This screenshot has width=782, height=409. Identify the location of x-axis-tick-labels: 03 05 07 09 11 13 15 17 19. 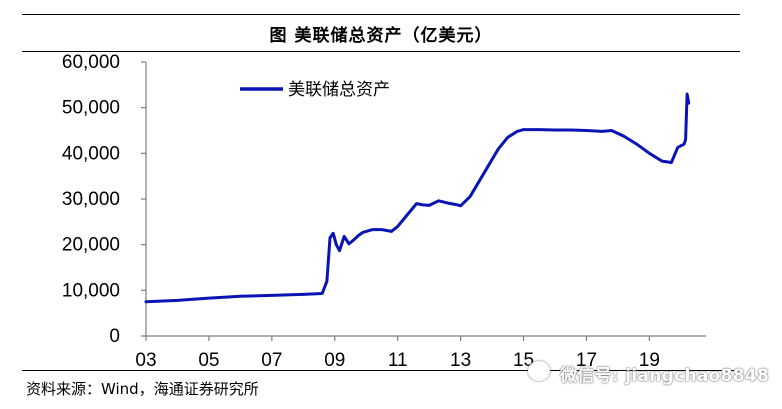
(397, 360).